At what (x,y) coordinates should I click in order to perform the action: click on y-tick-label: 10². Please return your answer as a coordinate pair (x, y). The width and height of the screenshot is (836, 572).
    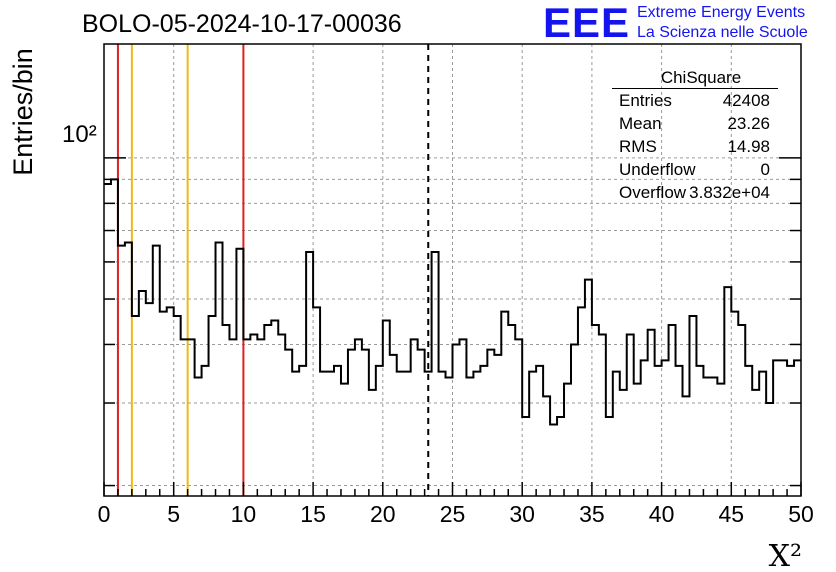
    Looking at the image, I should click on (79, 134).